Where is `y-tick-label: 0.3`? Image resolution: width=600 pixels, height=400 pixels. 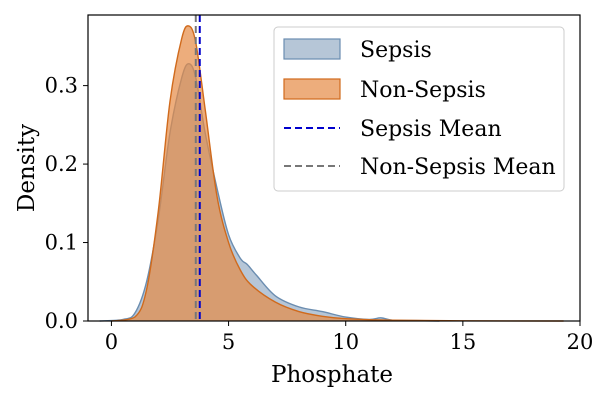
y-tick-label: 0.3 is located at coordinates (61, 86).